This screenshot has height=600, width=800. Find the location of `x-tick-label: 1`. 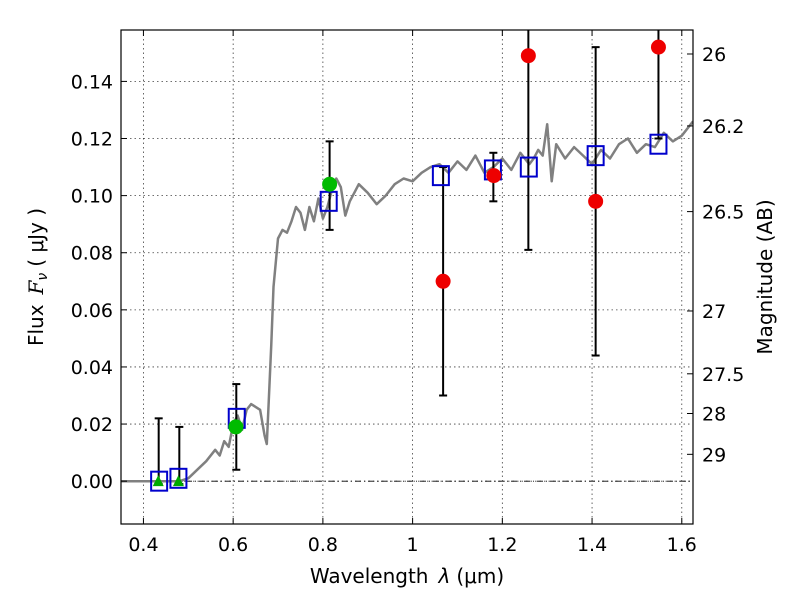

x-tick-label: 1 is located at coordinates (413, 545).